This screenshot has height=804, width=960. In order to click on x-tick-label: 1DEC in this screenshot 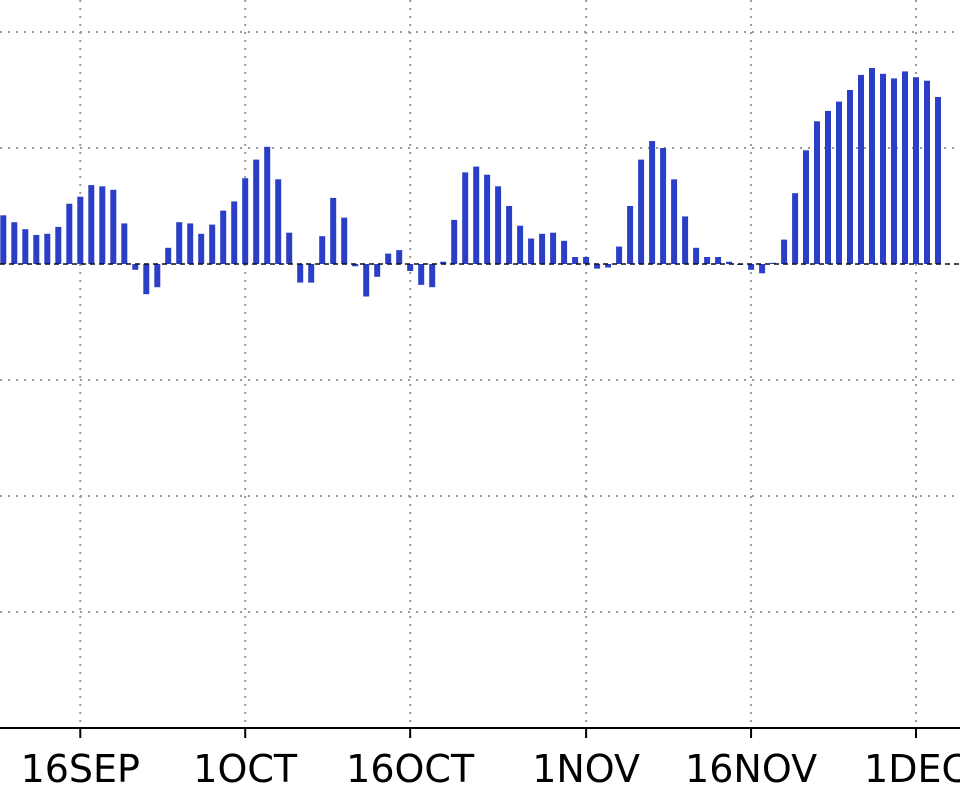, I will do `click(912, 769)`.